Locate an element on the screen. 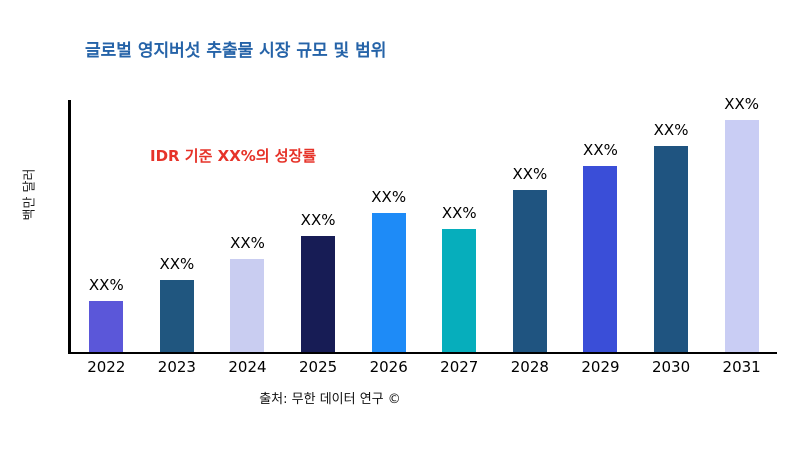 This screenshot has width=800, height=450. x-tick-2023: 2023 is located at coordinates (176, 367).